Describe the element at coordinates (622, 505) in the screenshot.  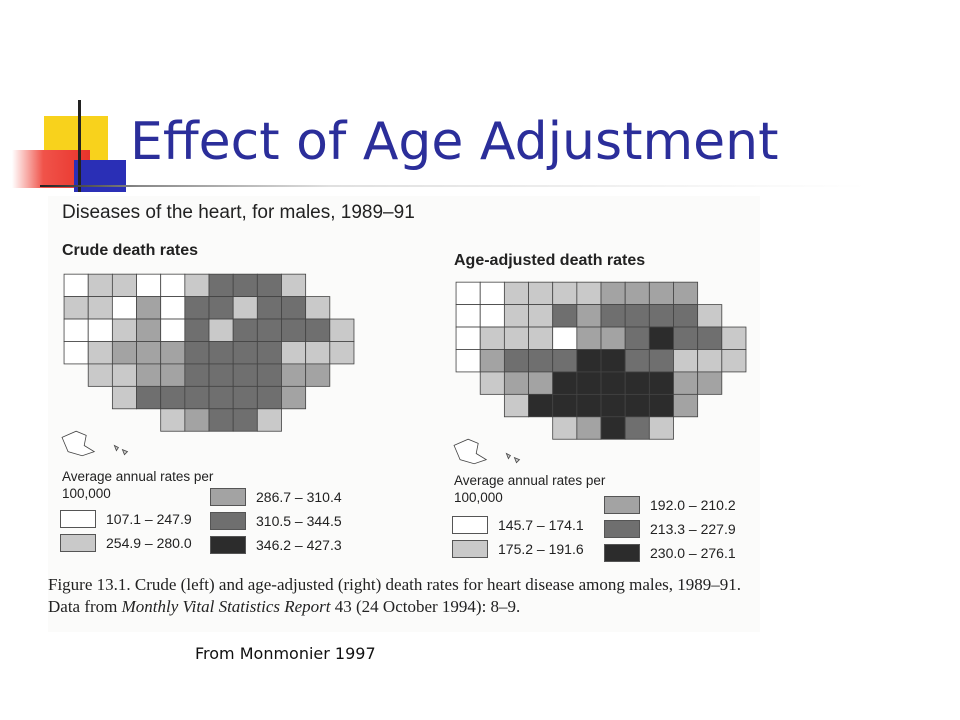
I see `adjusted-legend-swatch` at that location.